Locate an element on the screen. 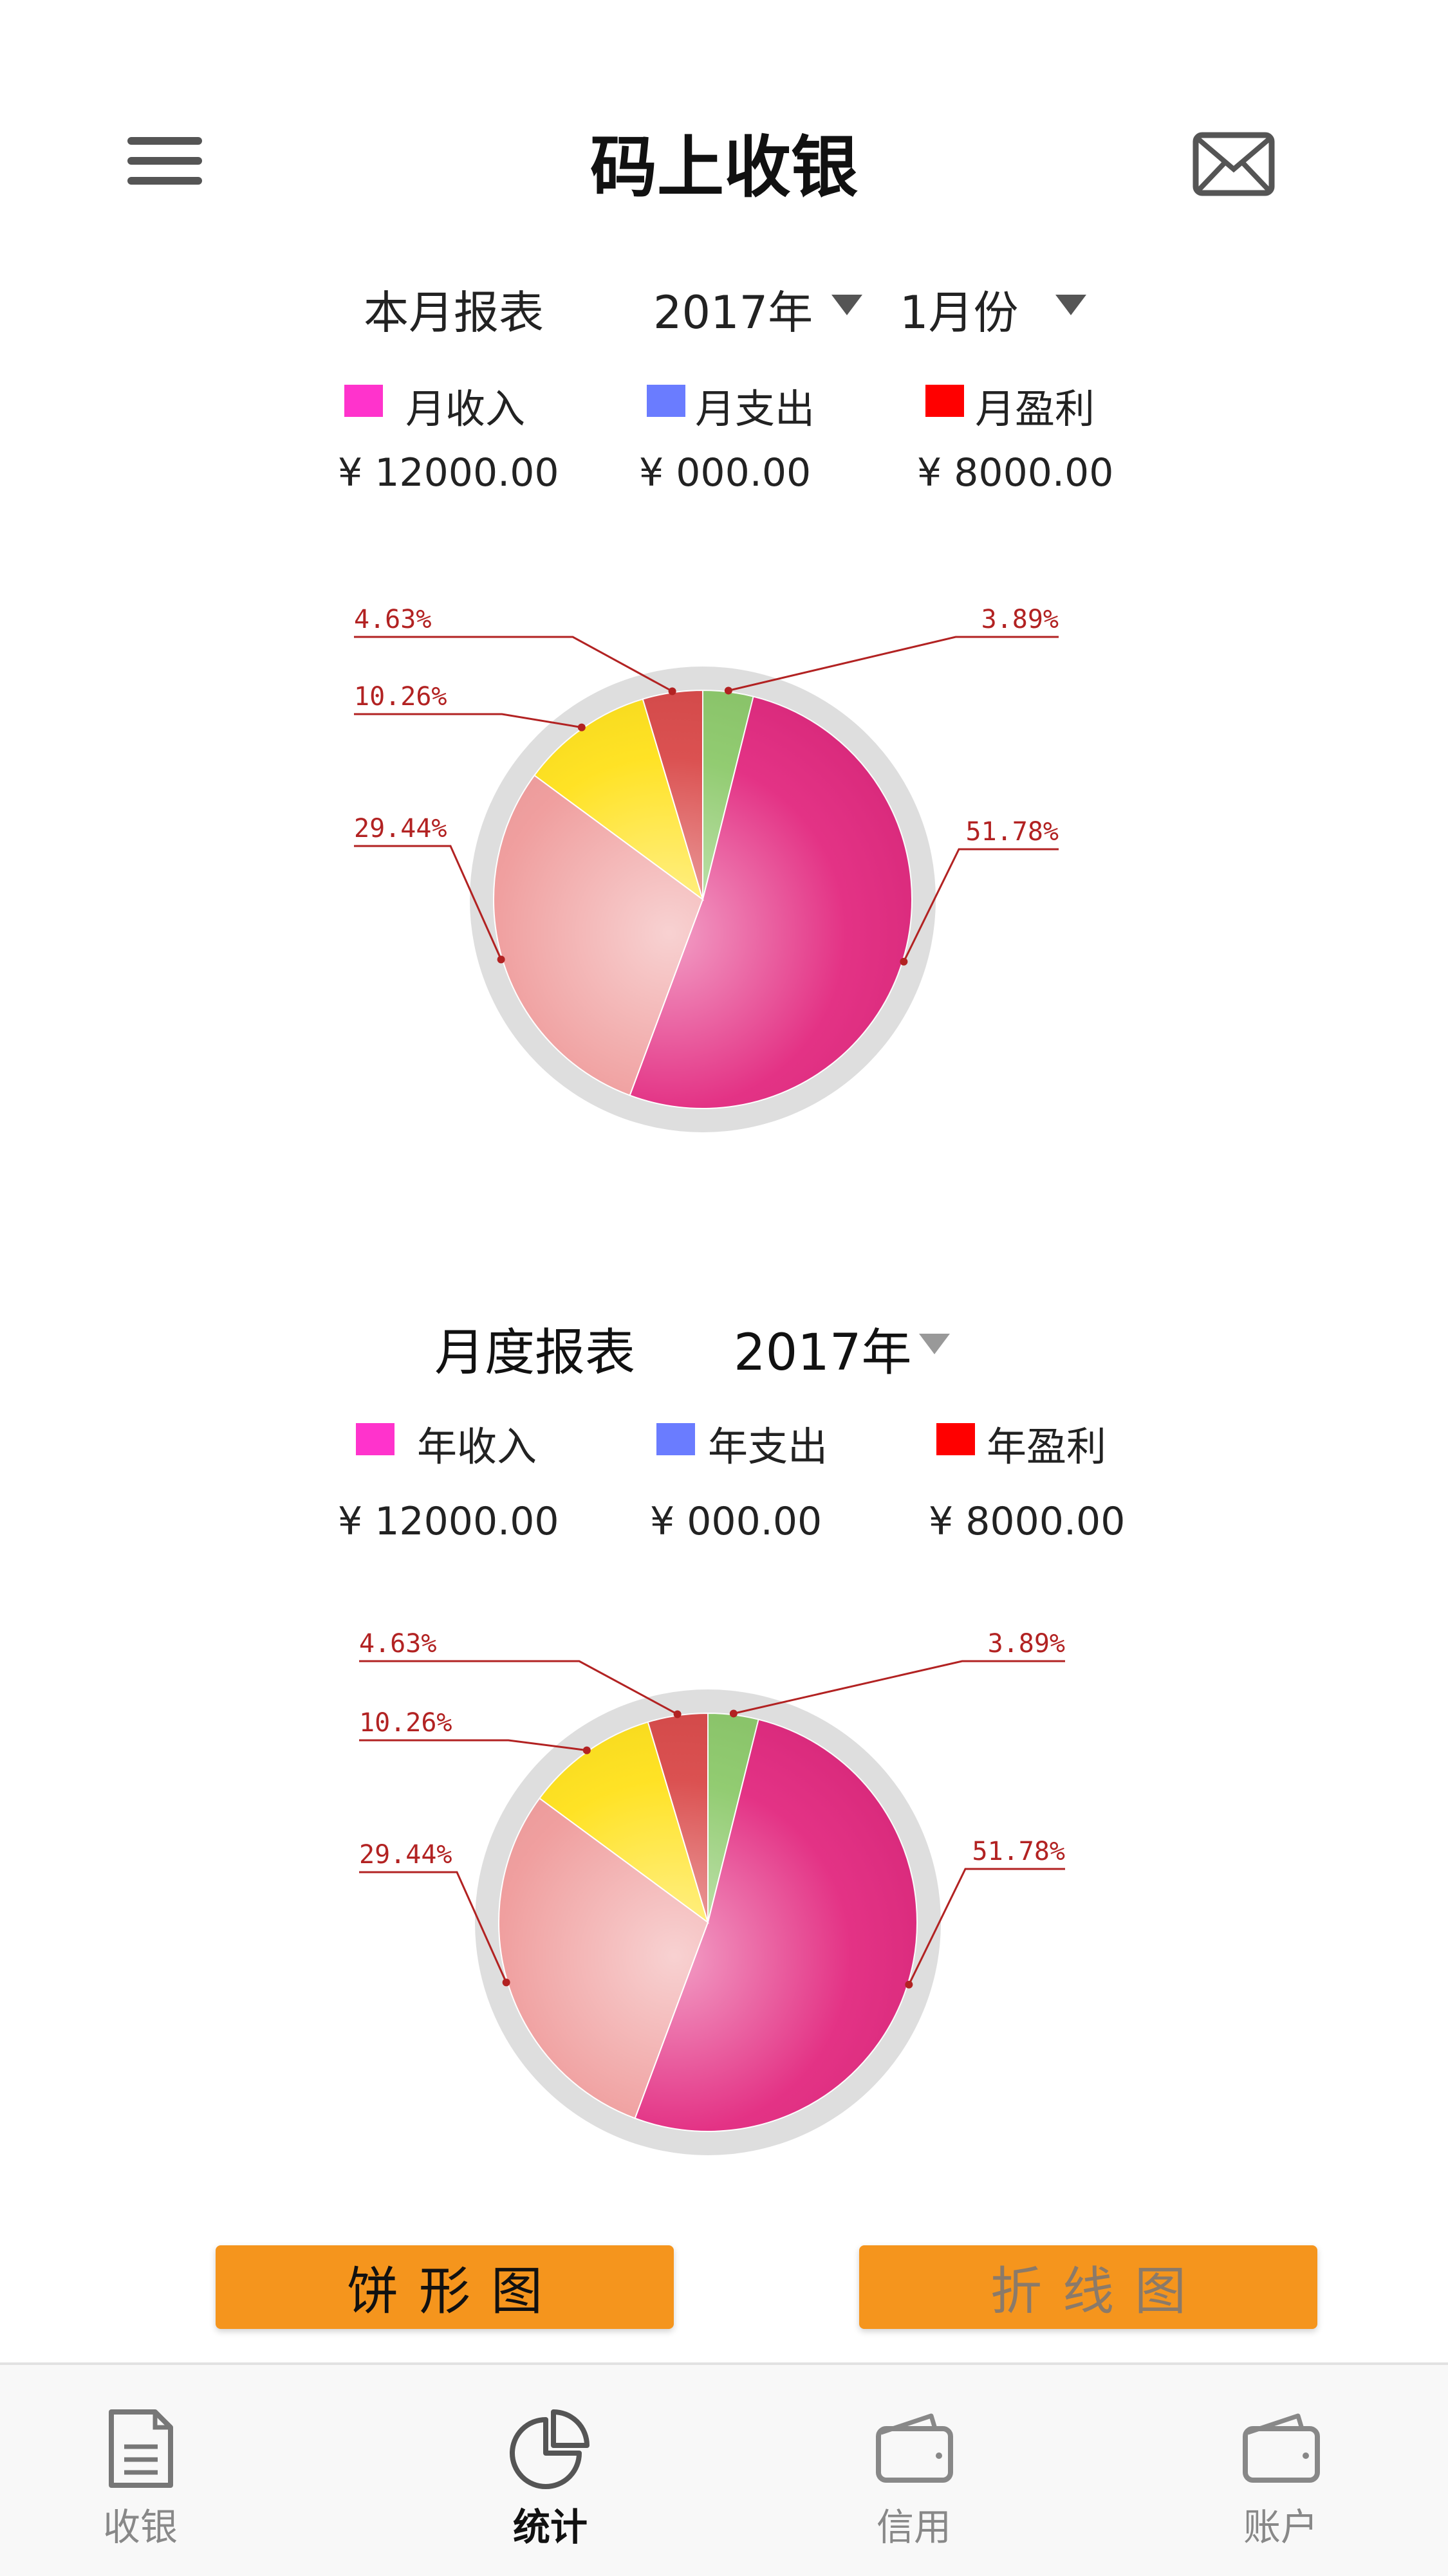  yearly-profit-amount: ¥ 8000.00 is located at coordinates (1027, 1521).